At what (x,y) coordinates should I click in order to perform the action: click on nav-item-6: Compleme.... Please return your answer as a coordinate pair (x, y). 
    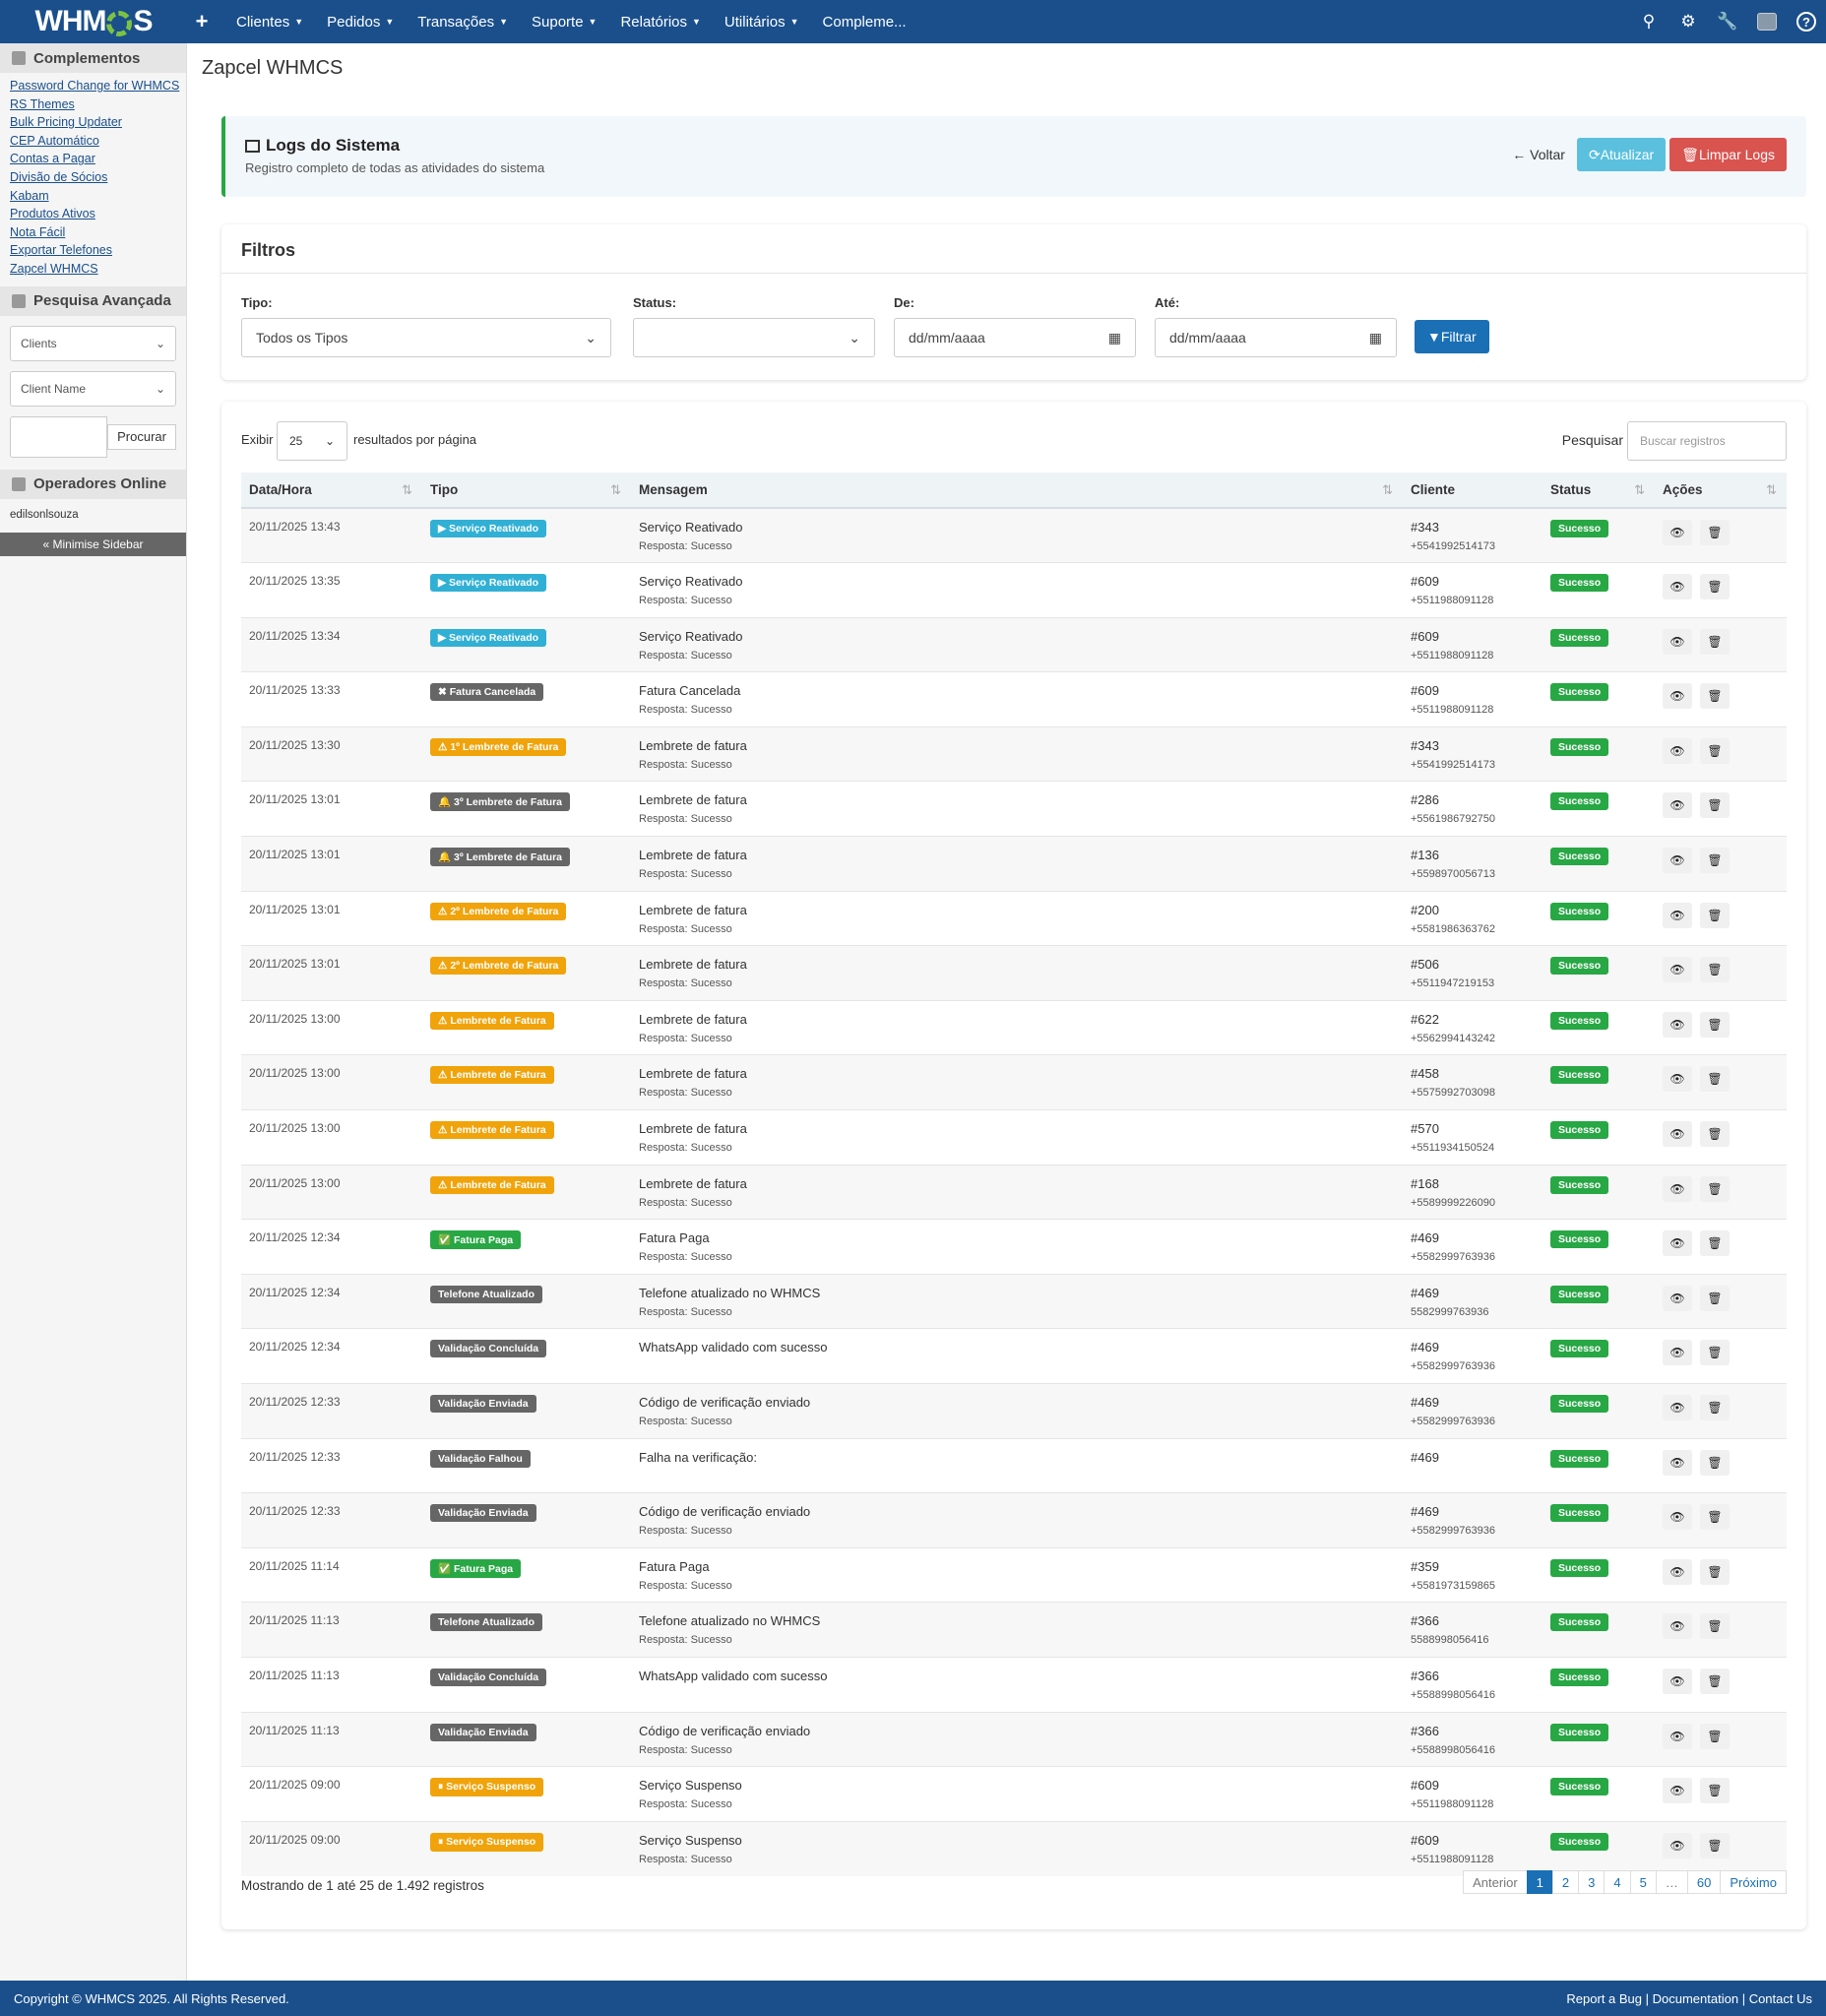
    Looking at the image, I should click on (864, 21).